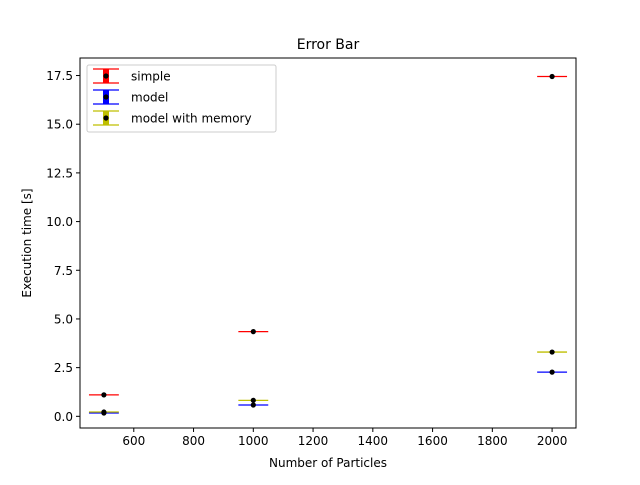  What do you see at coordinates (106, 76) in the screenshot?
I see `legend-handle-marker-simple` at bounding box center [106, 76].